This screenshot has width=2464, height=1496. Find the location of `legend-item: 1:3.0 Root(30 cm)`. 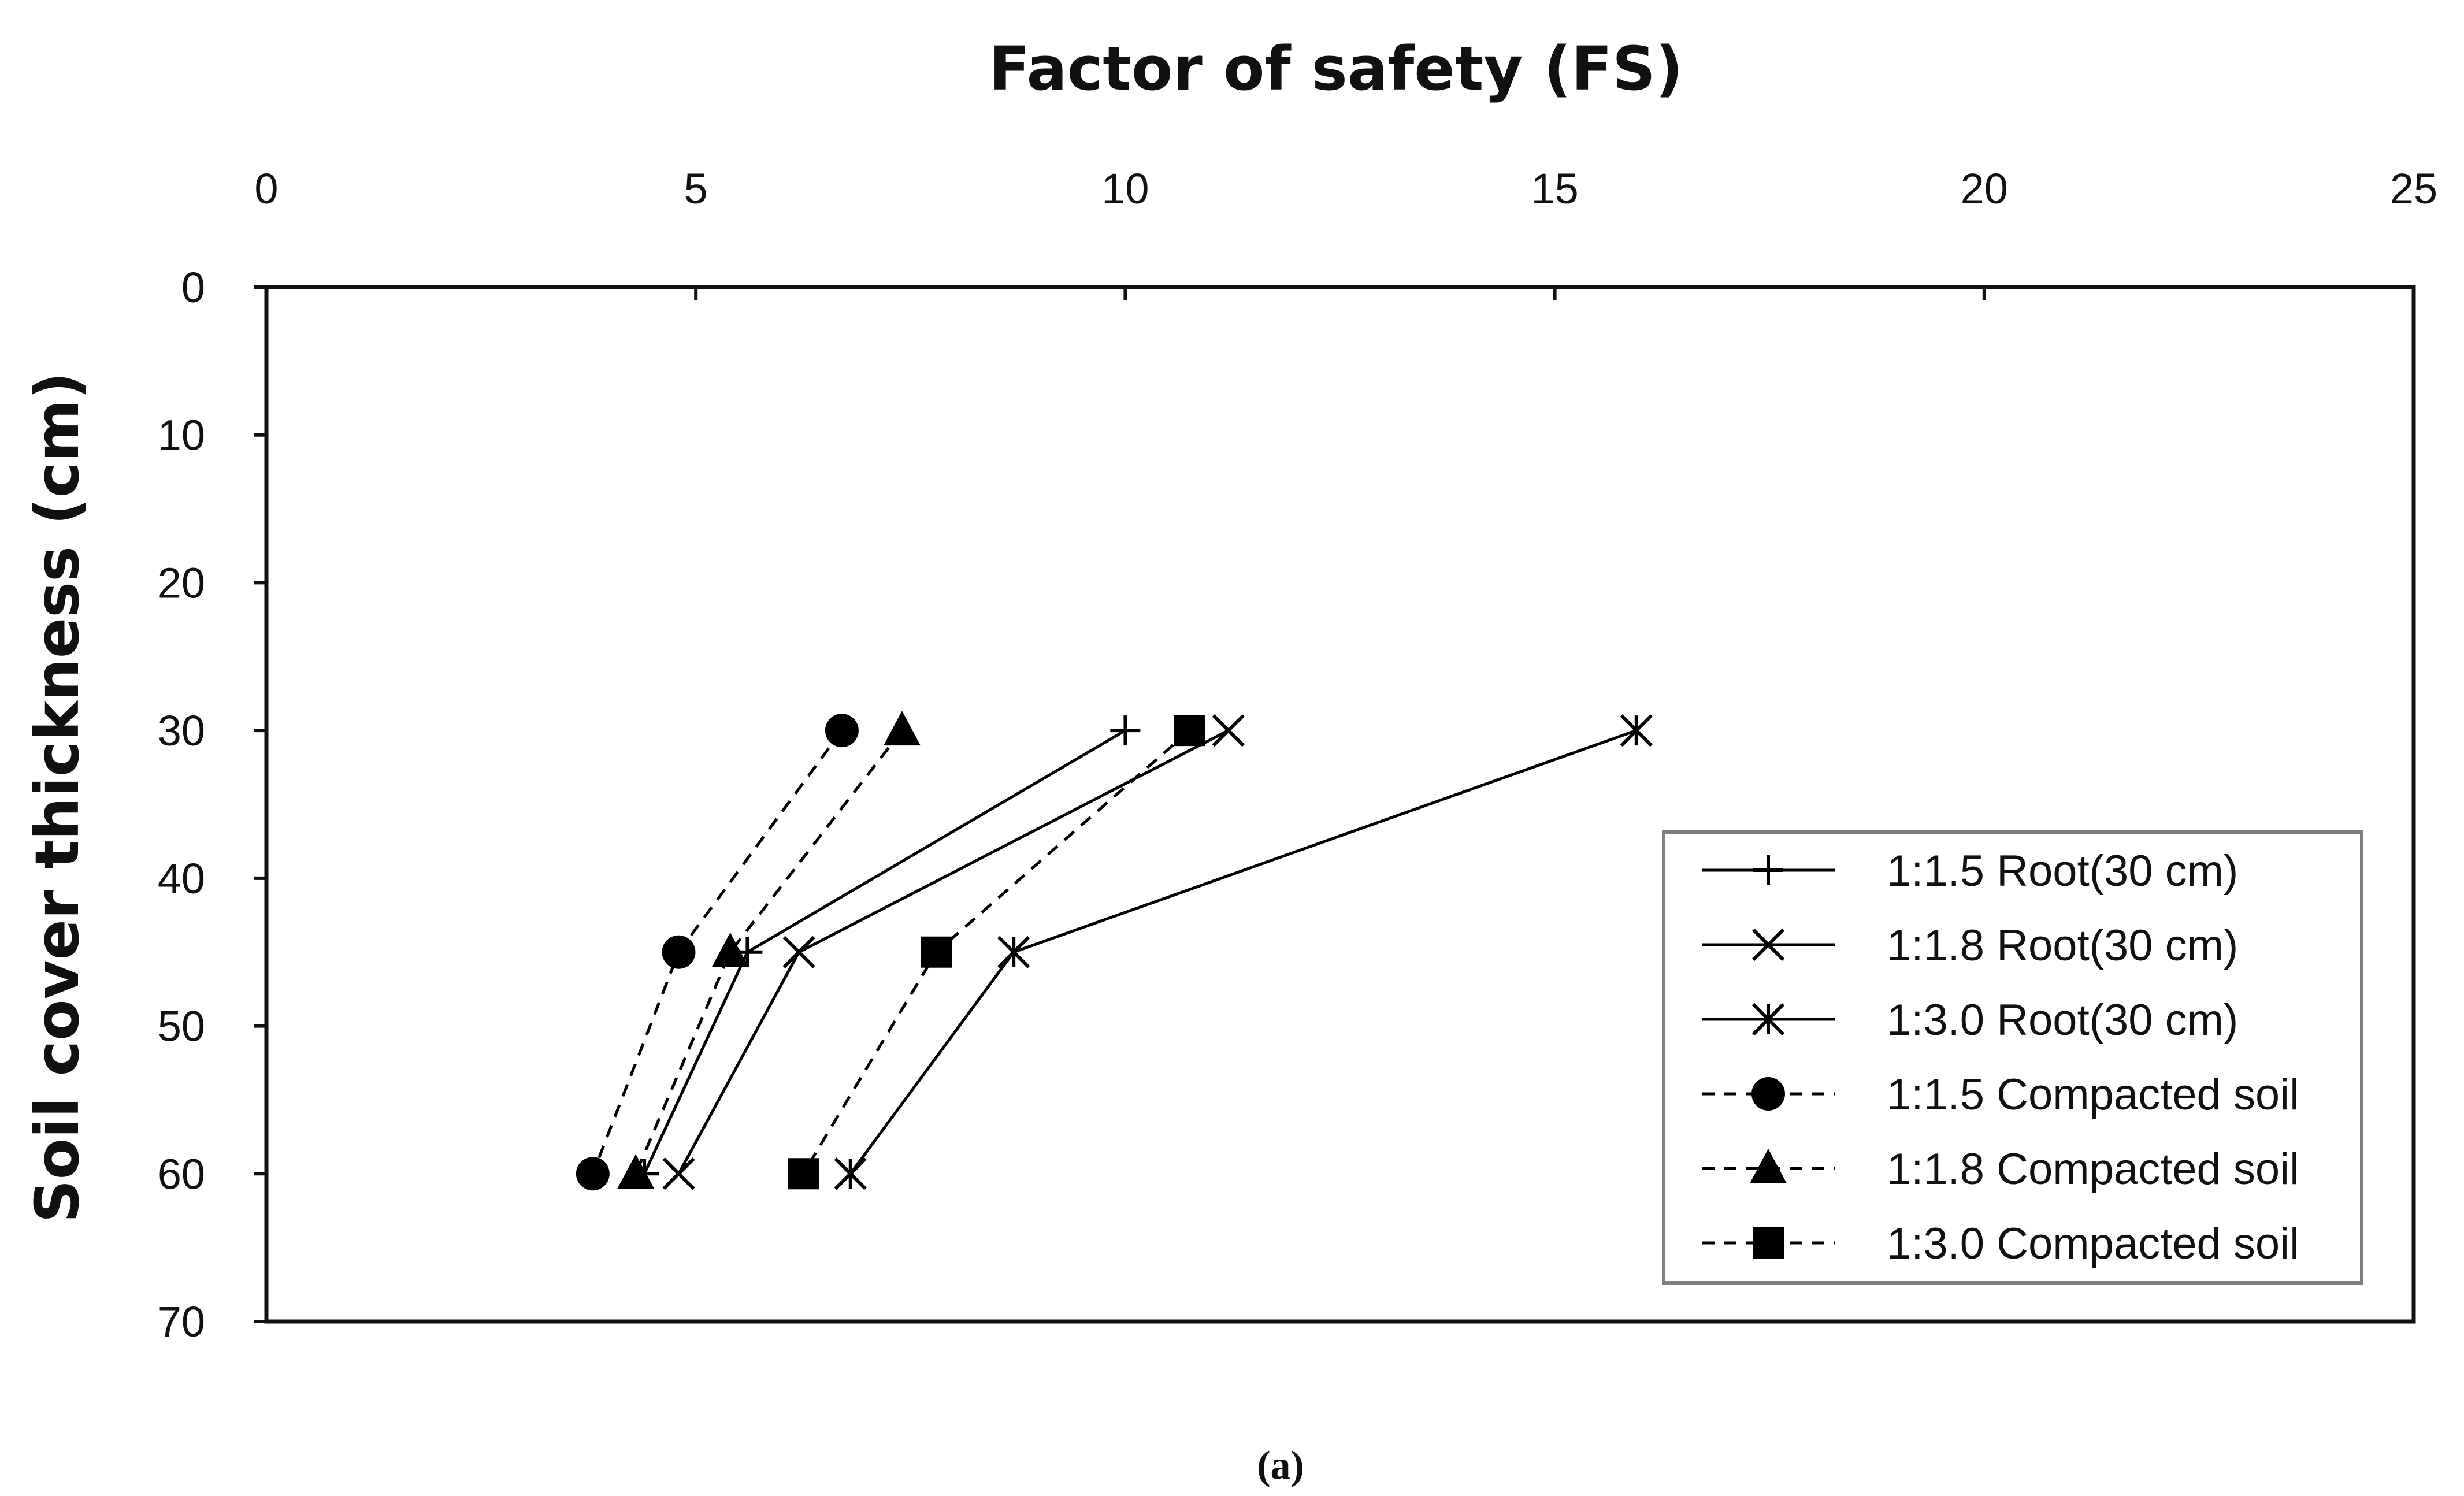

legend-item: 1:3.0 Root(30 cm) is located at coordinates (1970, 1021).